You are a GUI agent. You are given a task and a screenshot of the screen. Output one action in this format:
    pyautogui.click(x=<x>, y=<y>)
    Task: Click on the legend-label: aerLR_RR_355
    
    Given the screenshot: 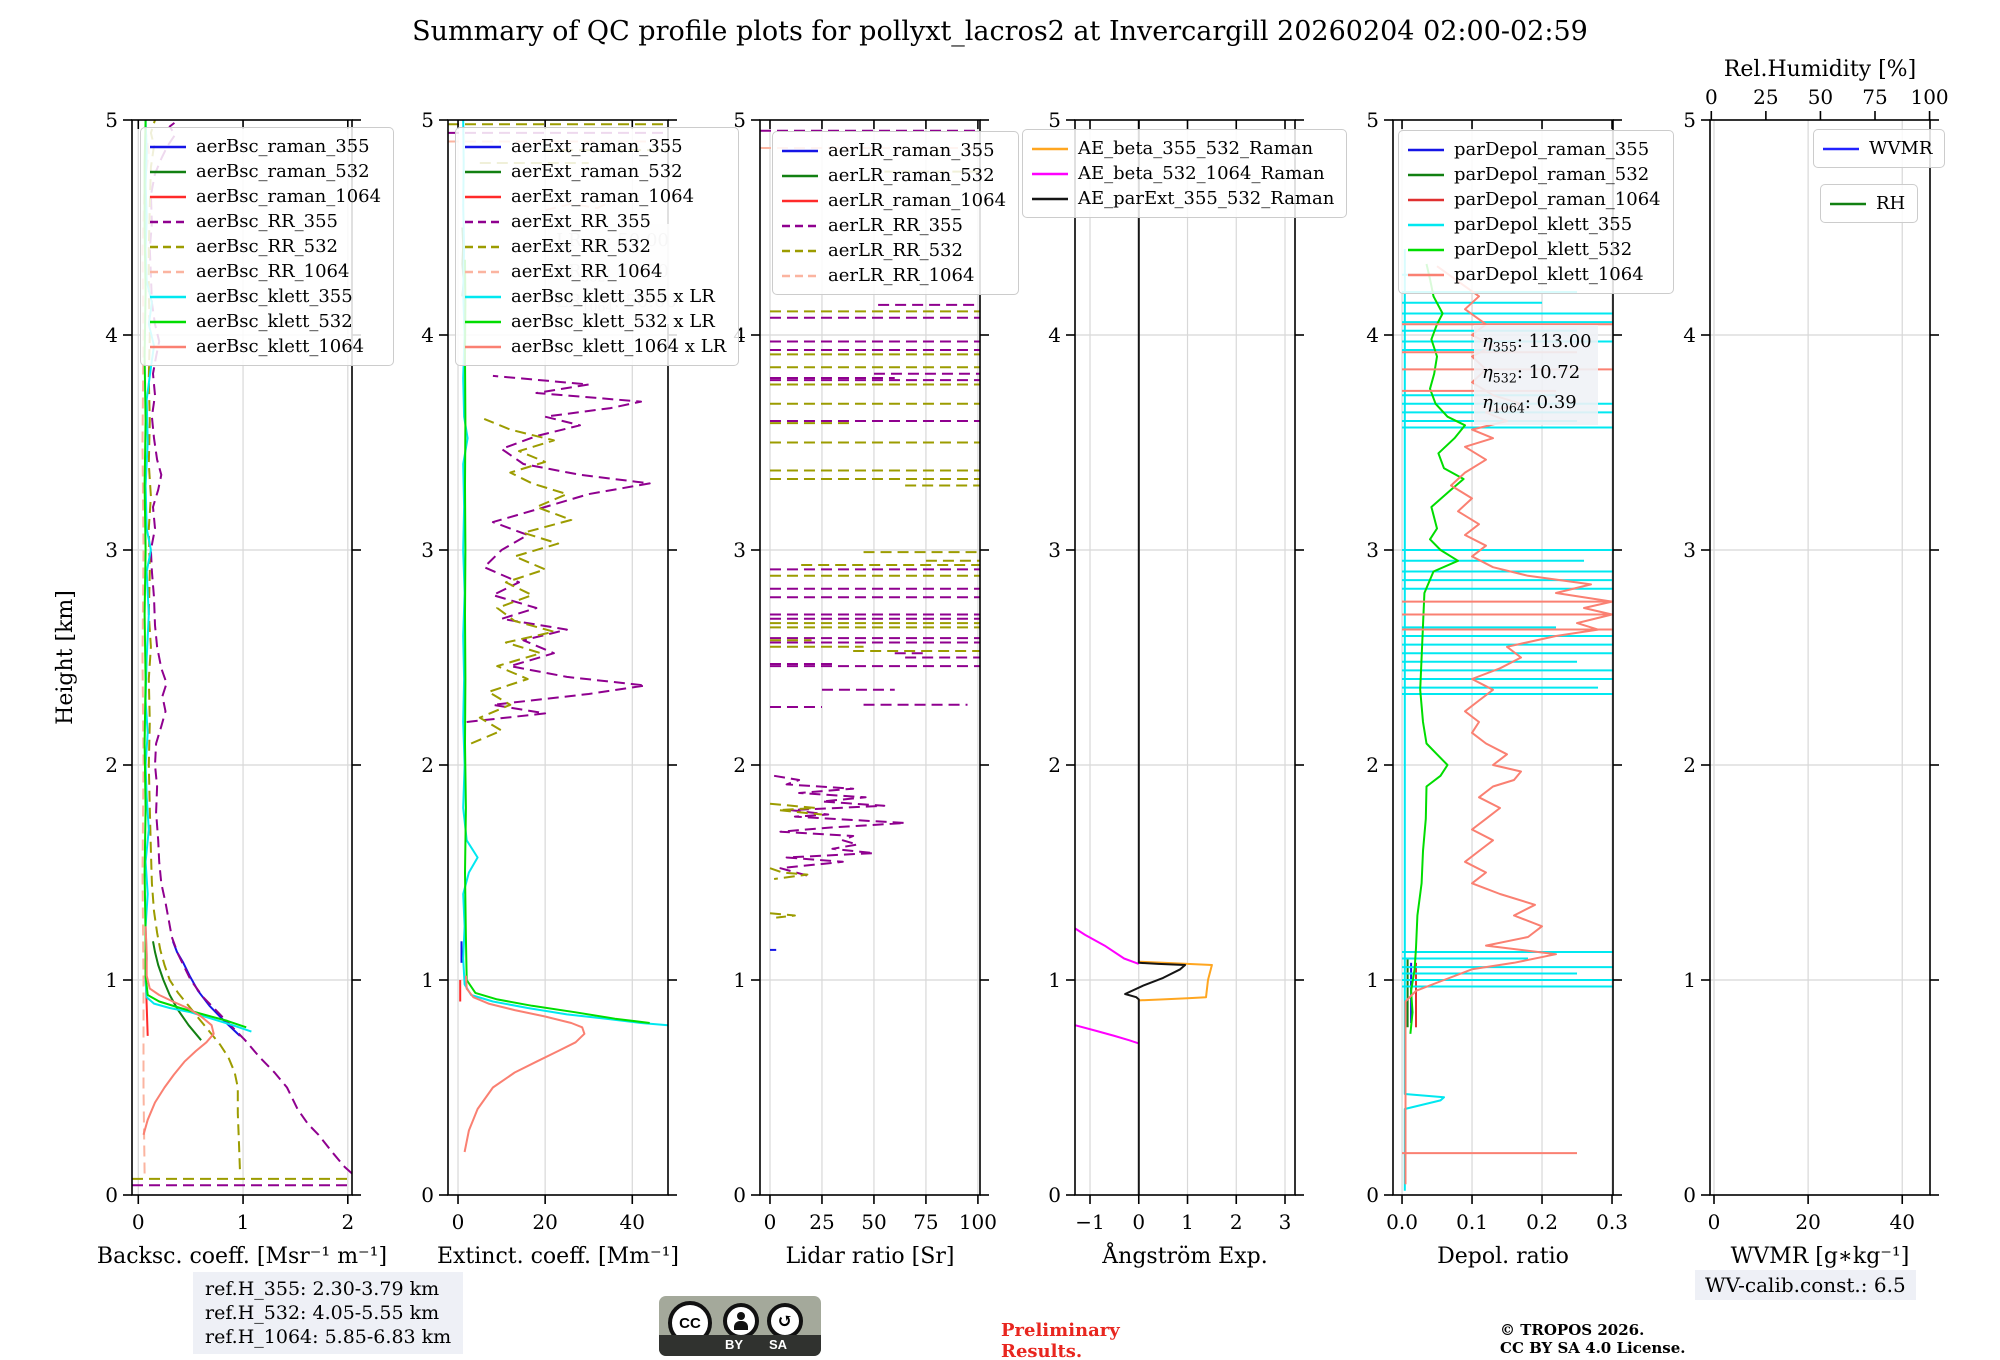 What is the action you would take?
    pyautogui.click(x=895, y=225)
    